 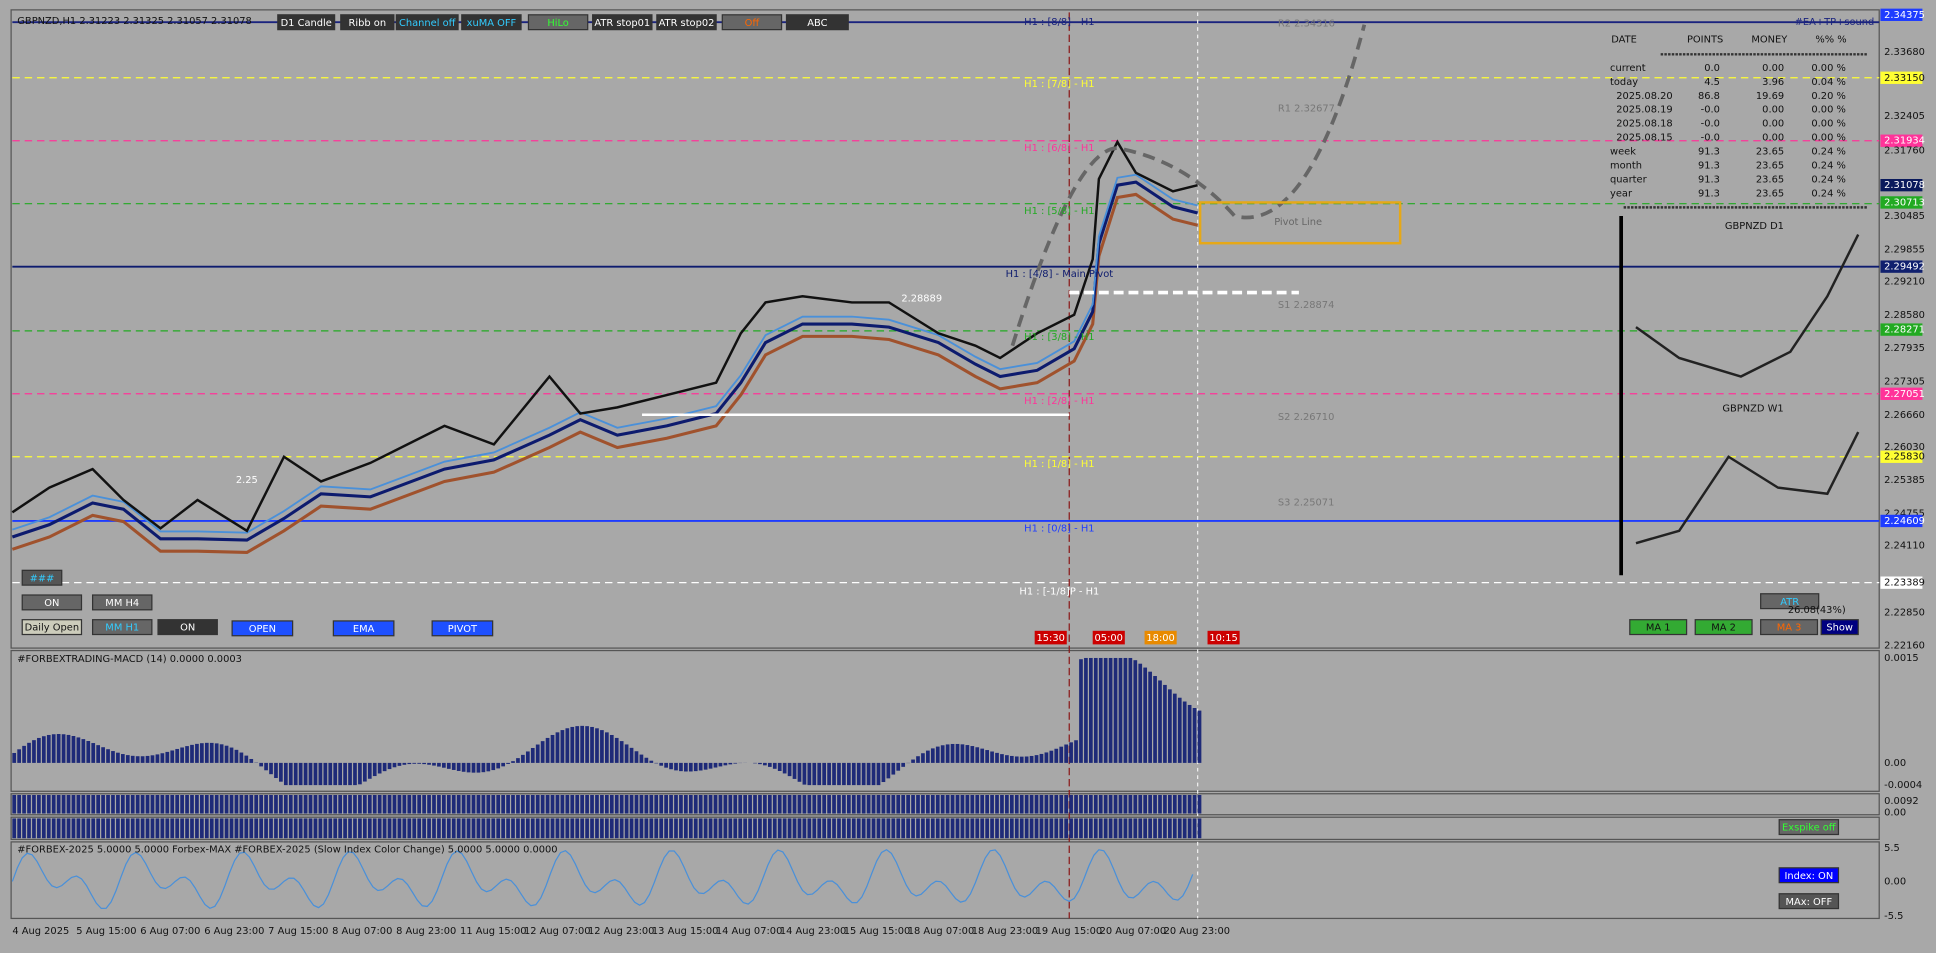 I want to click on left-button: PIVOT, so click(x=463, y=629).